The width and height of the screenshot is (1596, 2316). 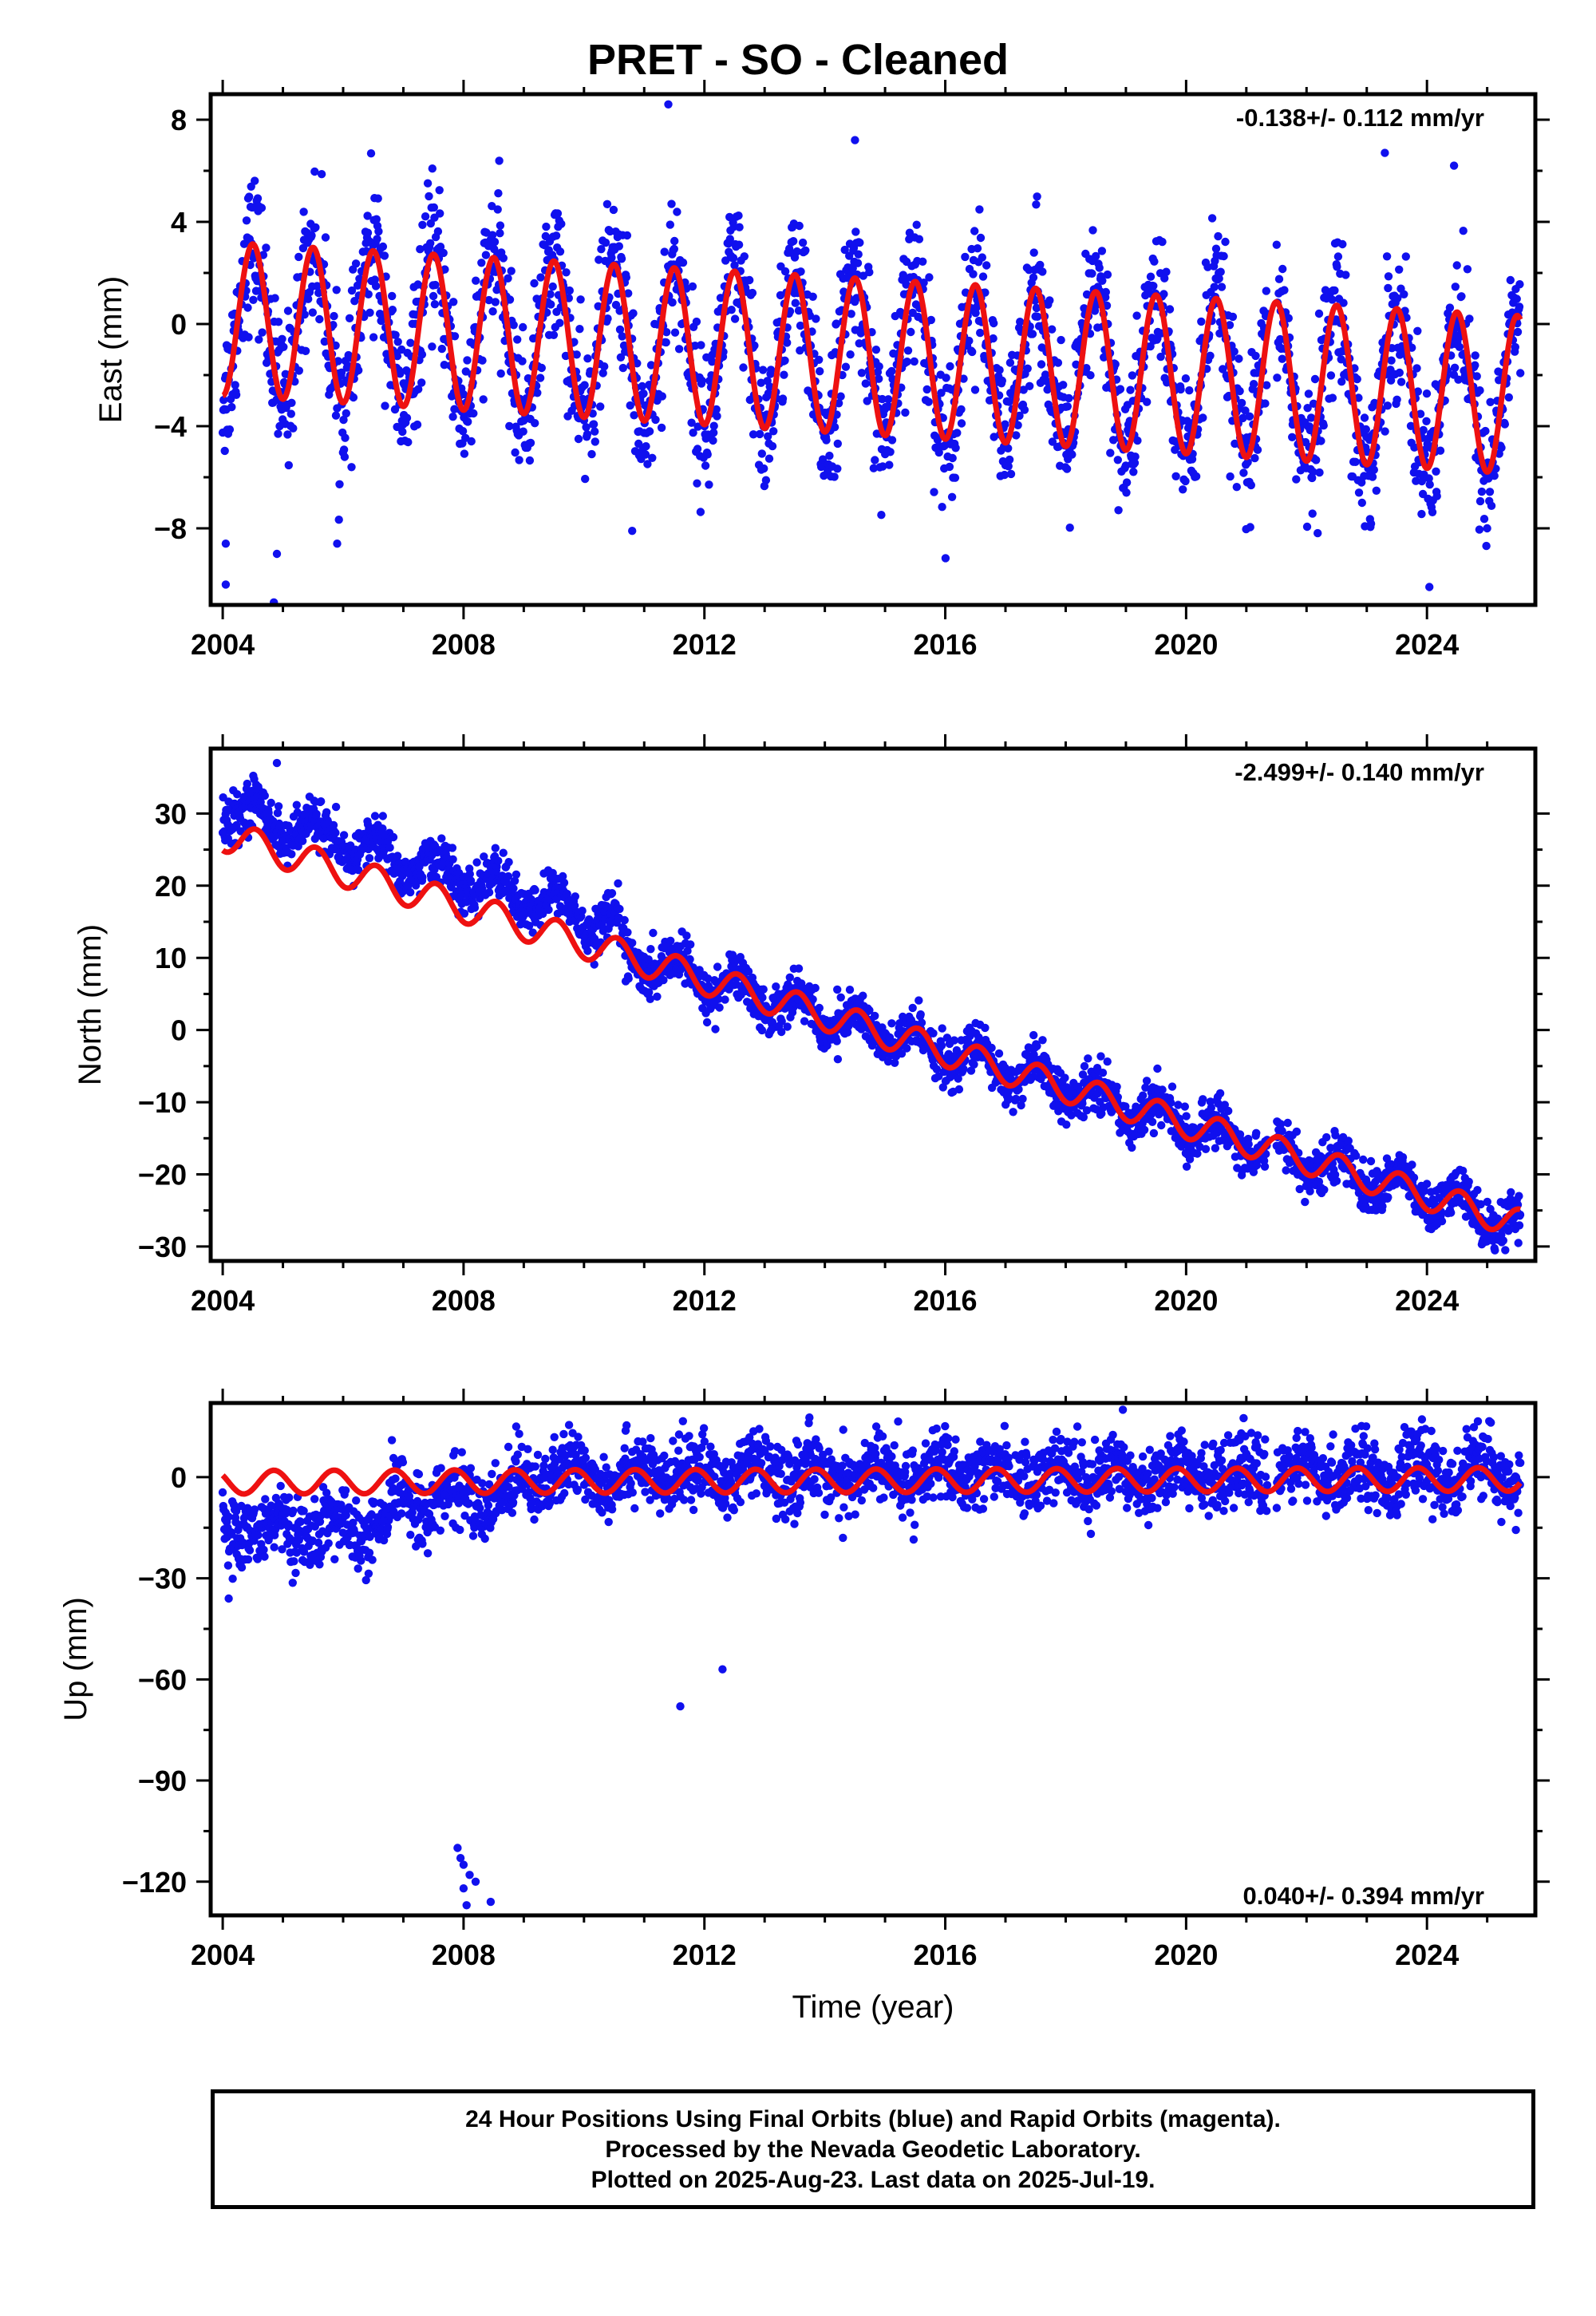 I want to click on x-tick-label: 2004, so click(x=223, y=644).